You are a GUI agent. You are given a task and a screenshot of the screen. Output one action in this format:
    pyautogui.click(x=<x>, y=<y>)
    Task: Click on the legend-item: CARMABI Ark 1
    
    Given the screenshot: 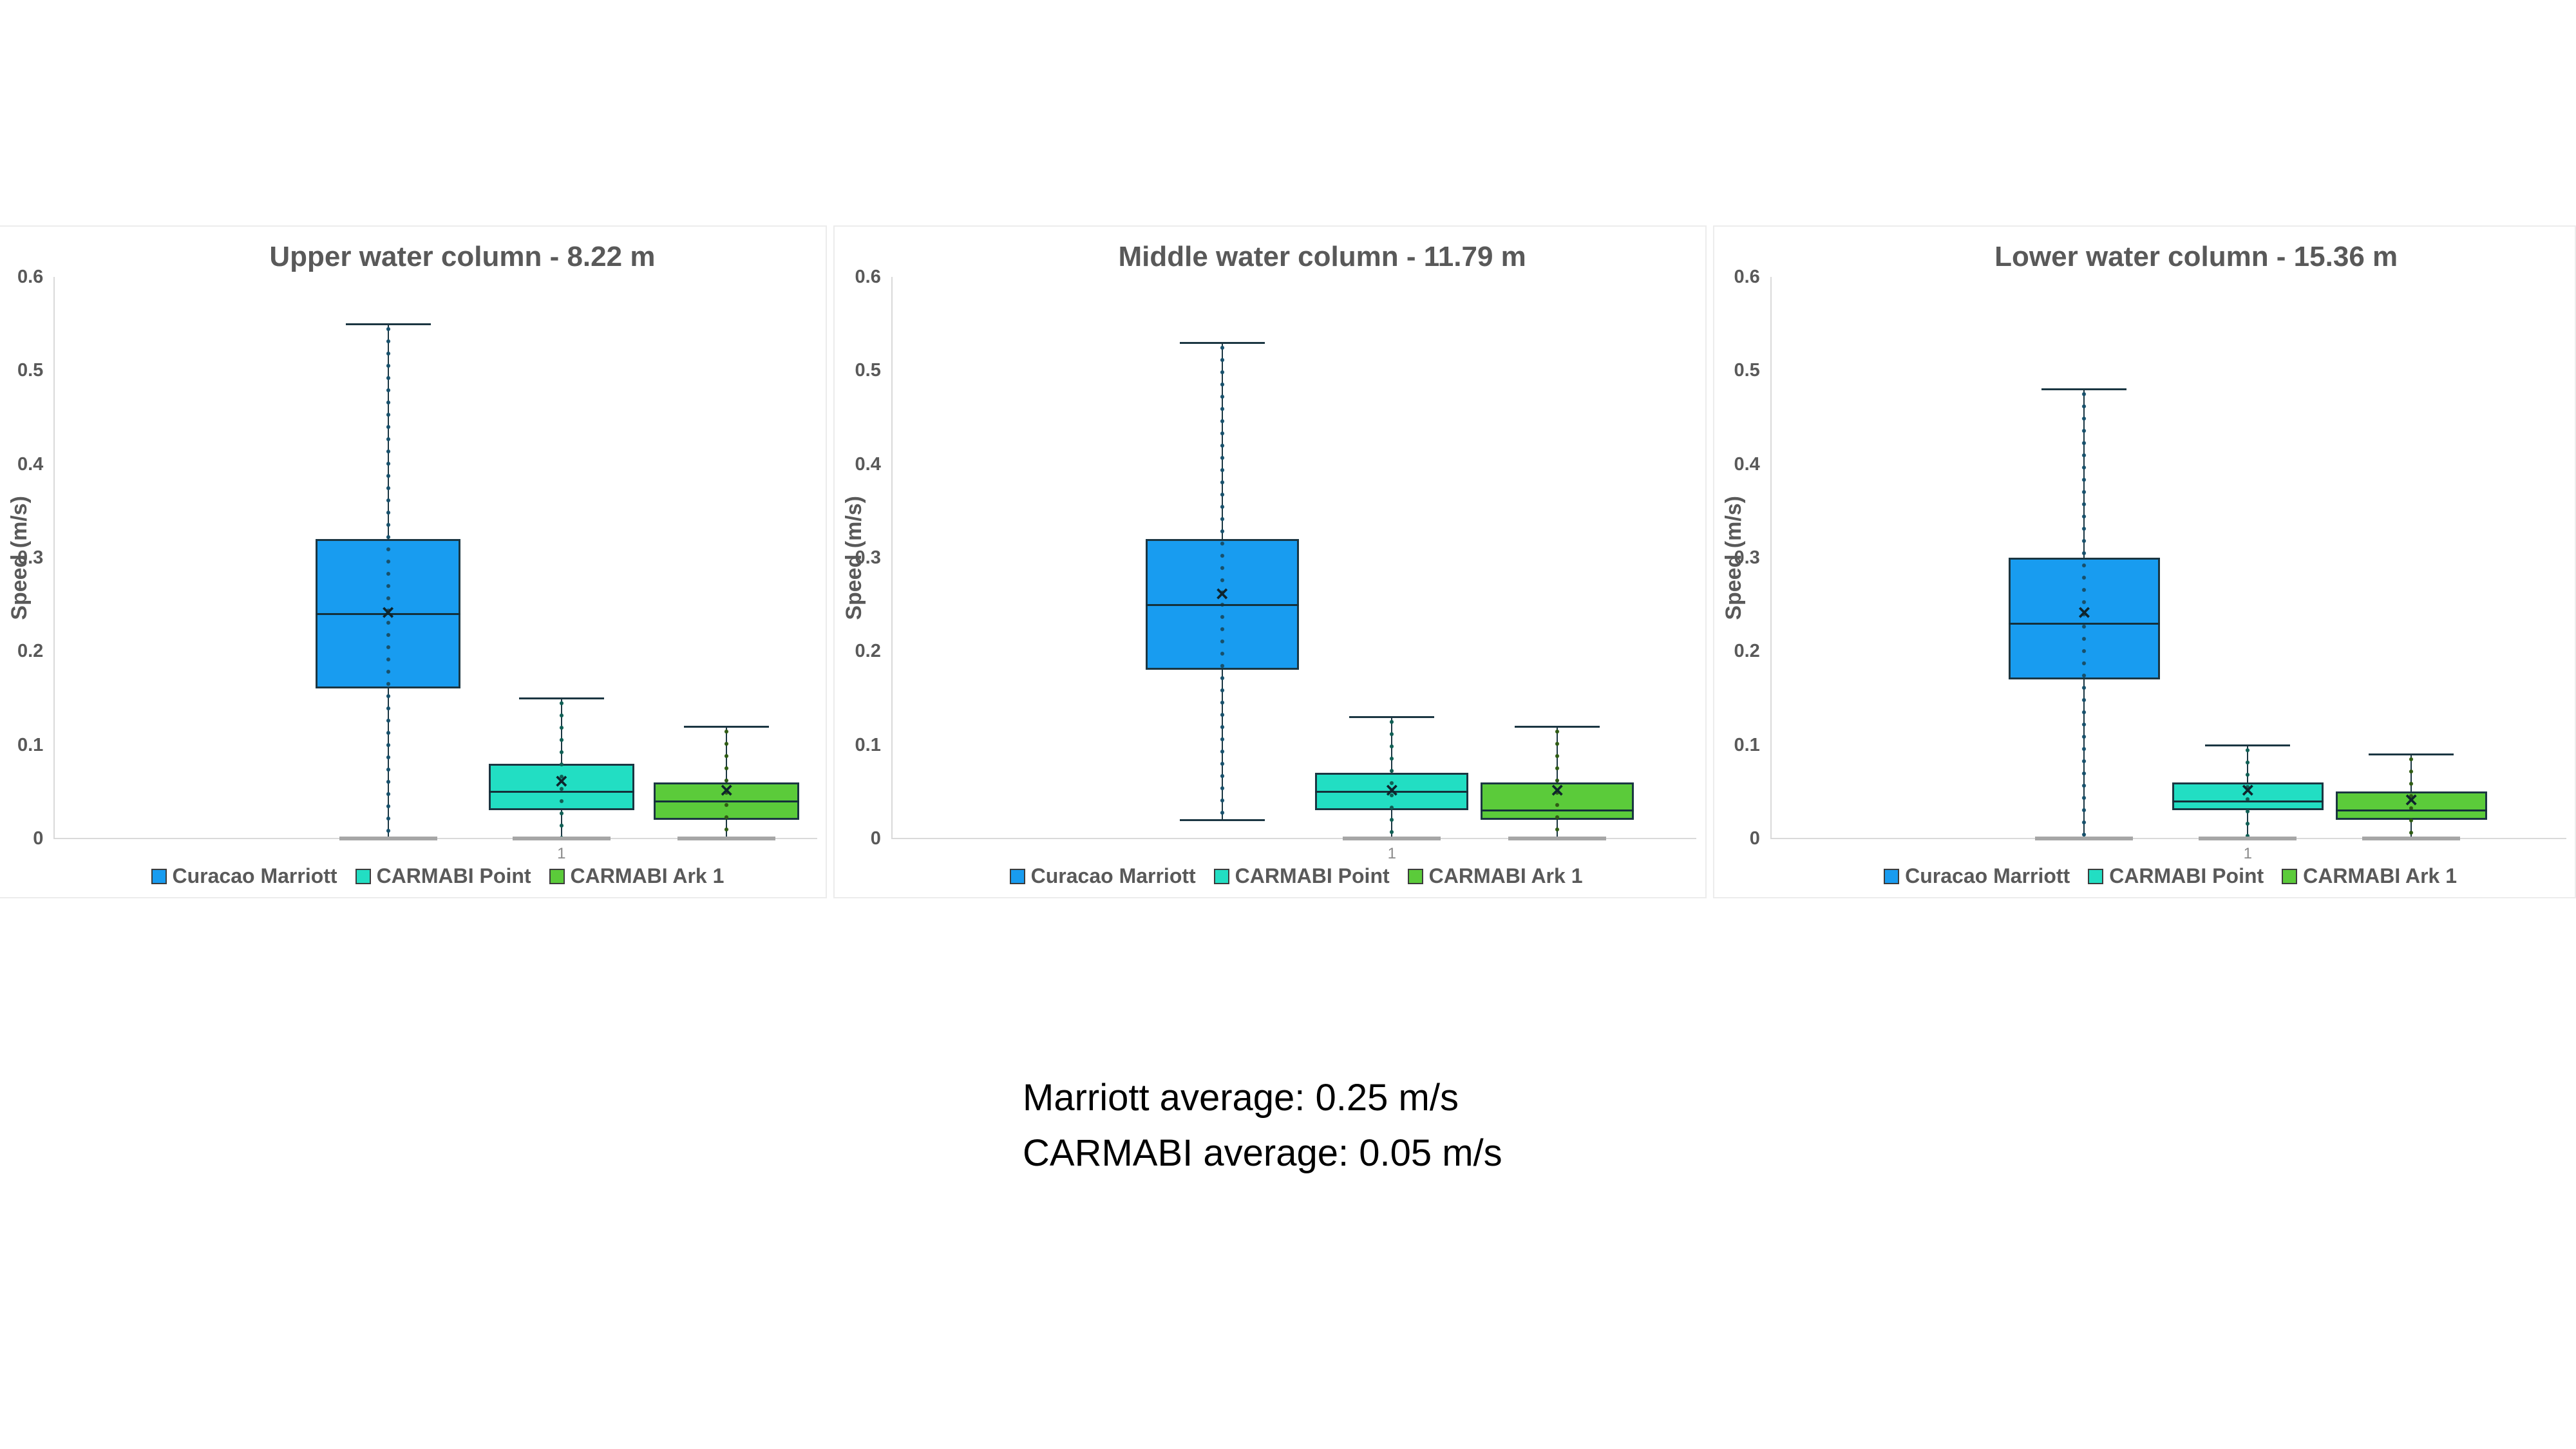 What is the action you would take?
    pyautogui.click(x=2369, y=876)
    